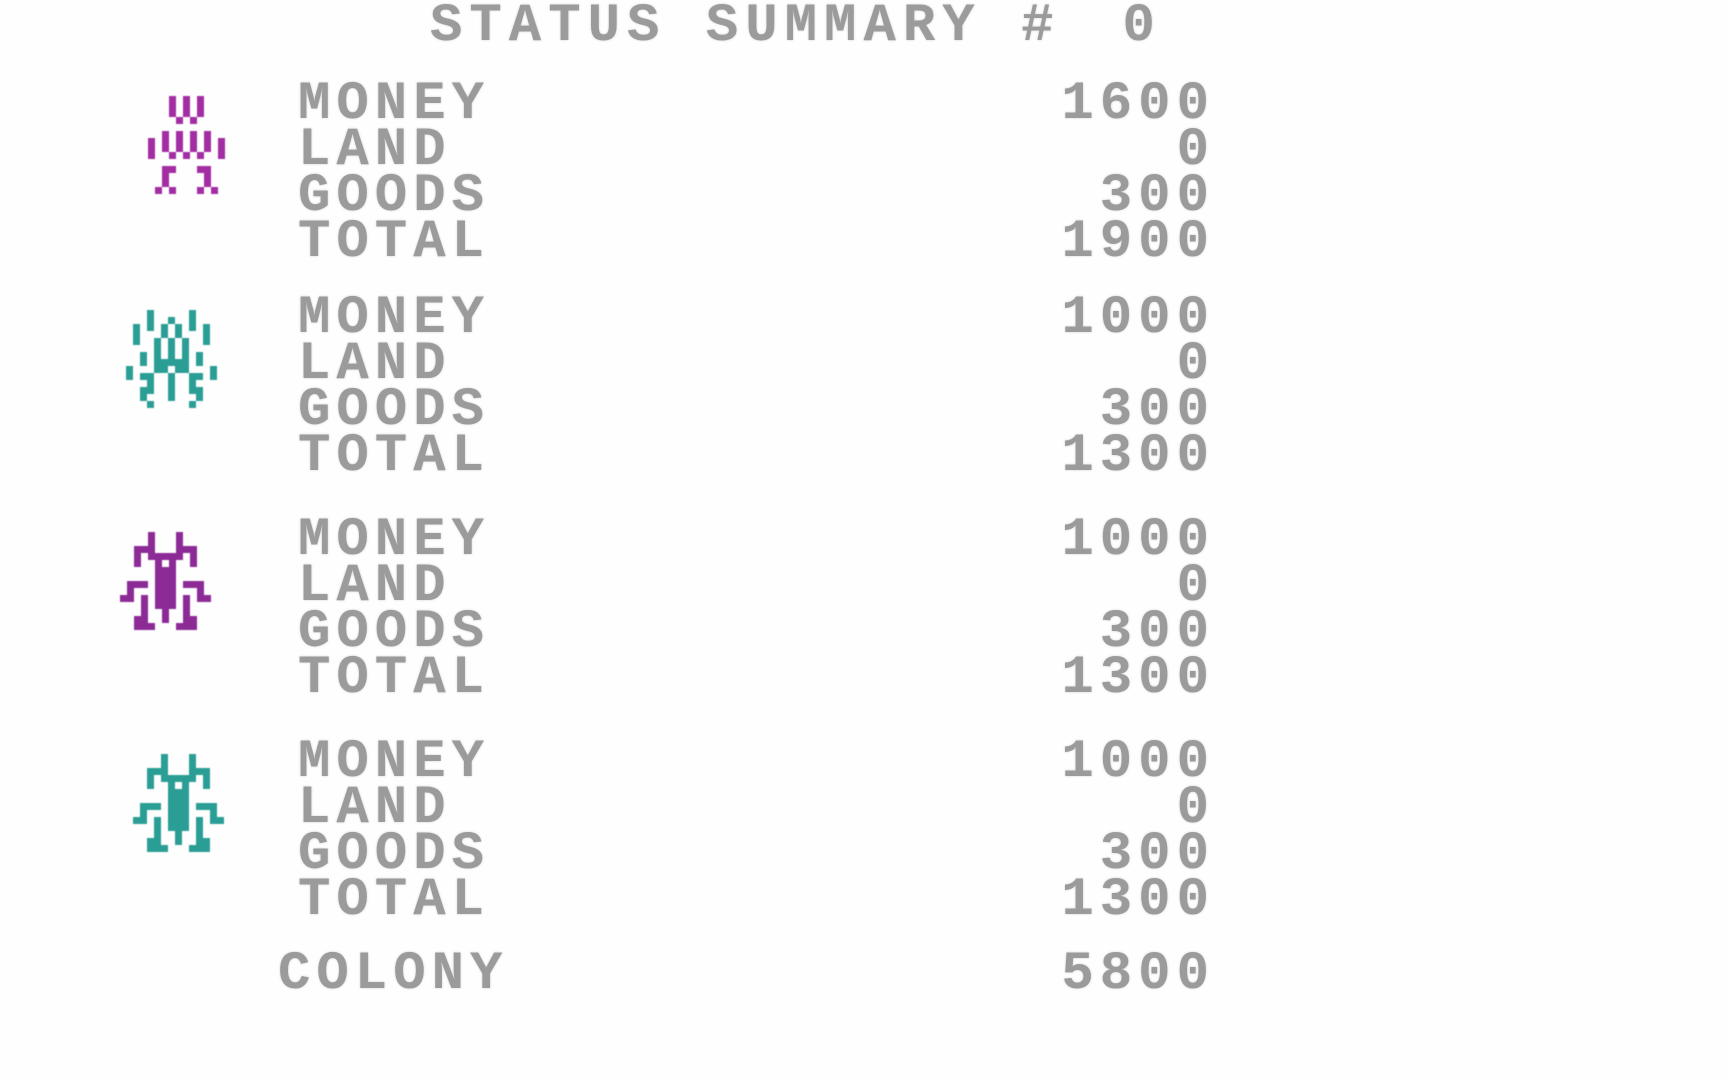  What do you see at coordinates (171, 359) in the screenshot?
I see `player2-avatar-icon` at bounding box center [171, 359].